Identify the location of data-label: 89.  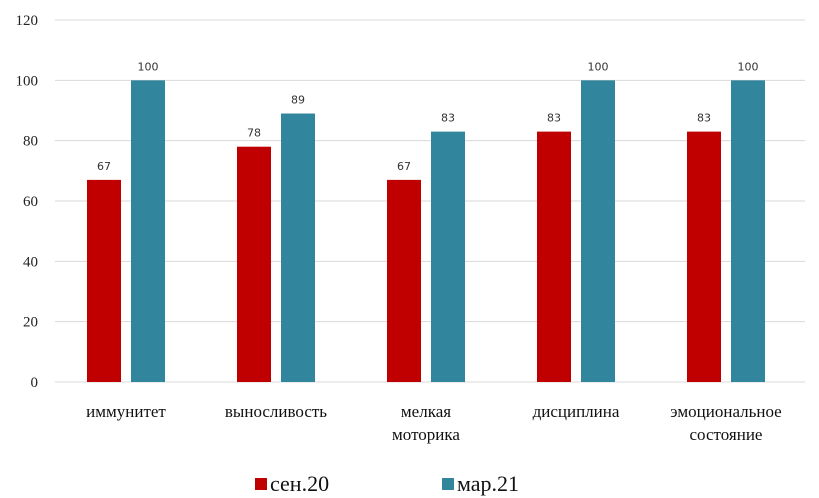
(298, 100).